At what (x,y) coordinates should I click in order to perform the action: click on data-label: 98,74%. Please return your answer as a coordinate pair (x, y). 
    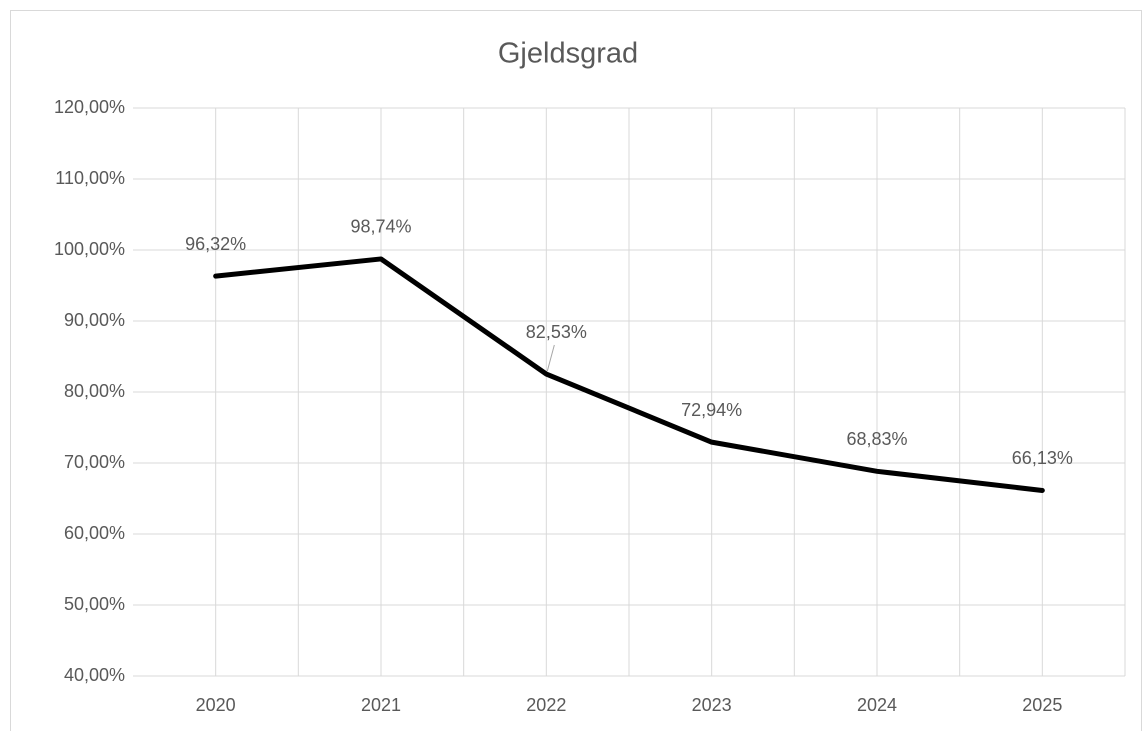
    Looking at the image, I should click on (380, 227).